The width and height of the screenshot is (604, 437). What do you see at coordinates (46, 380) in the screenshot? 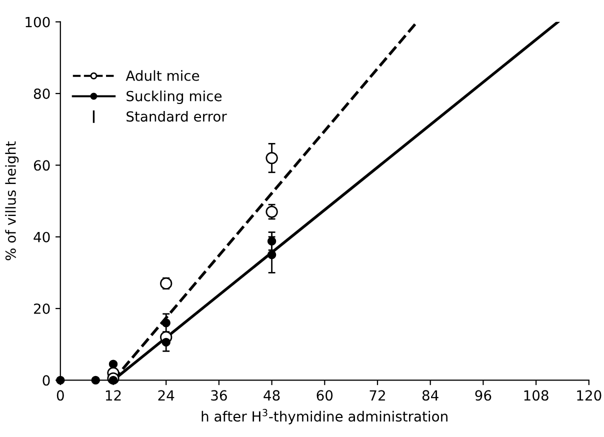
I see `y-tick-label: 0` at bounding box center [46, 380].